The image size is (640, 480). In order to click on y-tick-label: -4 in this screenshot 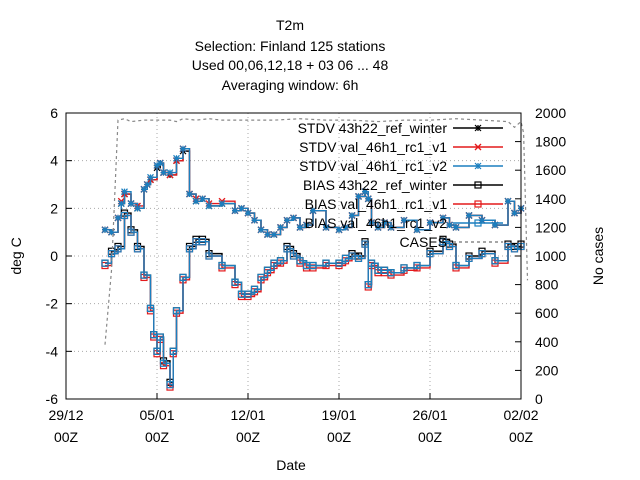, I will do `click(52, 351)`.